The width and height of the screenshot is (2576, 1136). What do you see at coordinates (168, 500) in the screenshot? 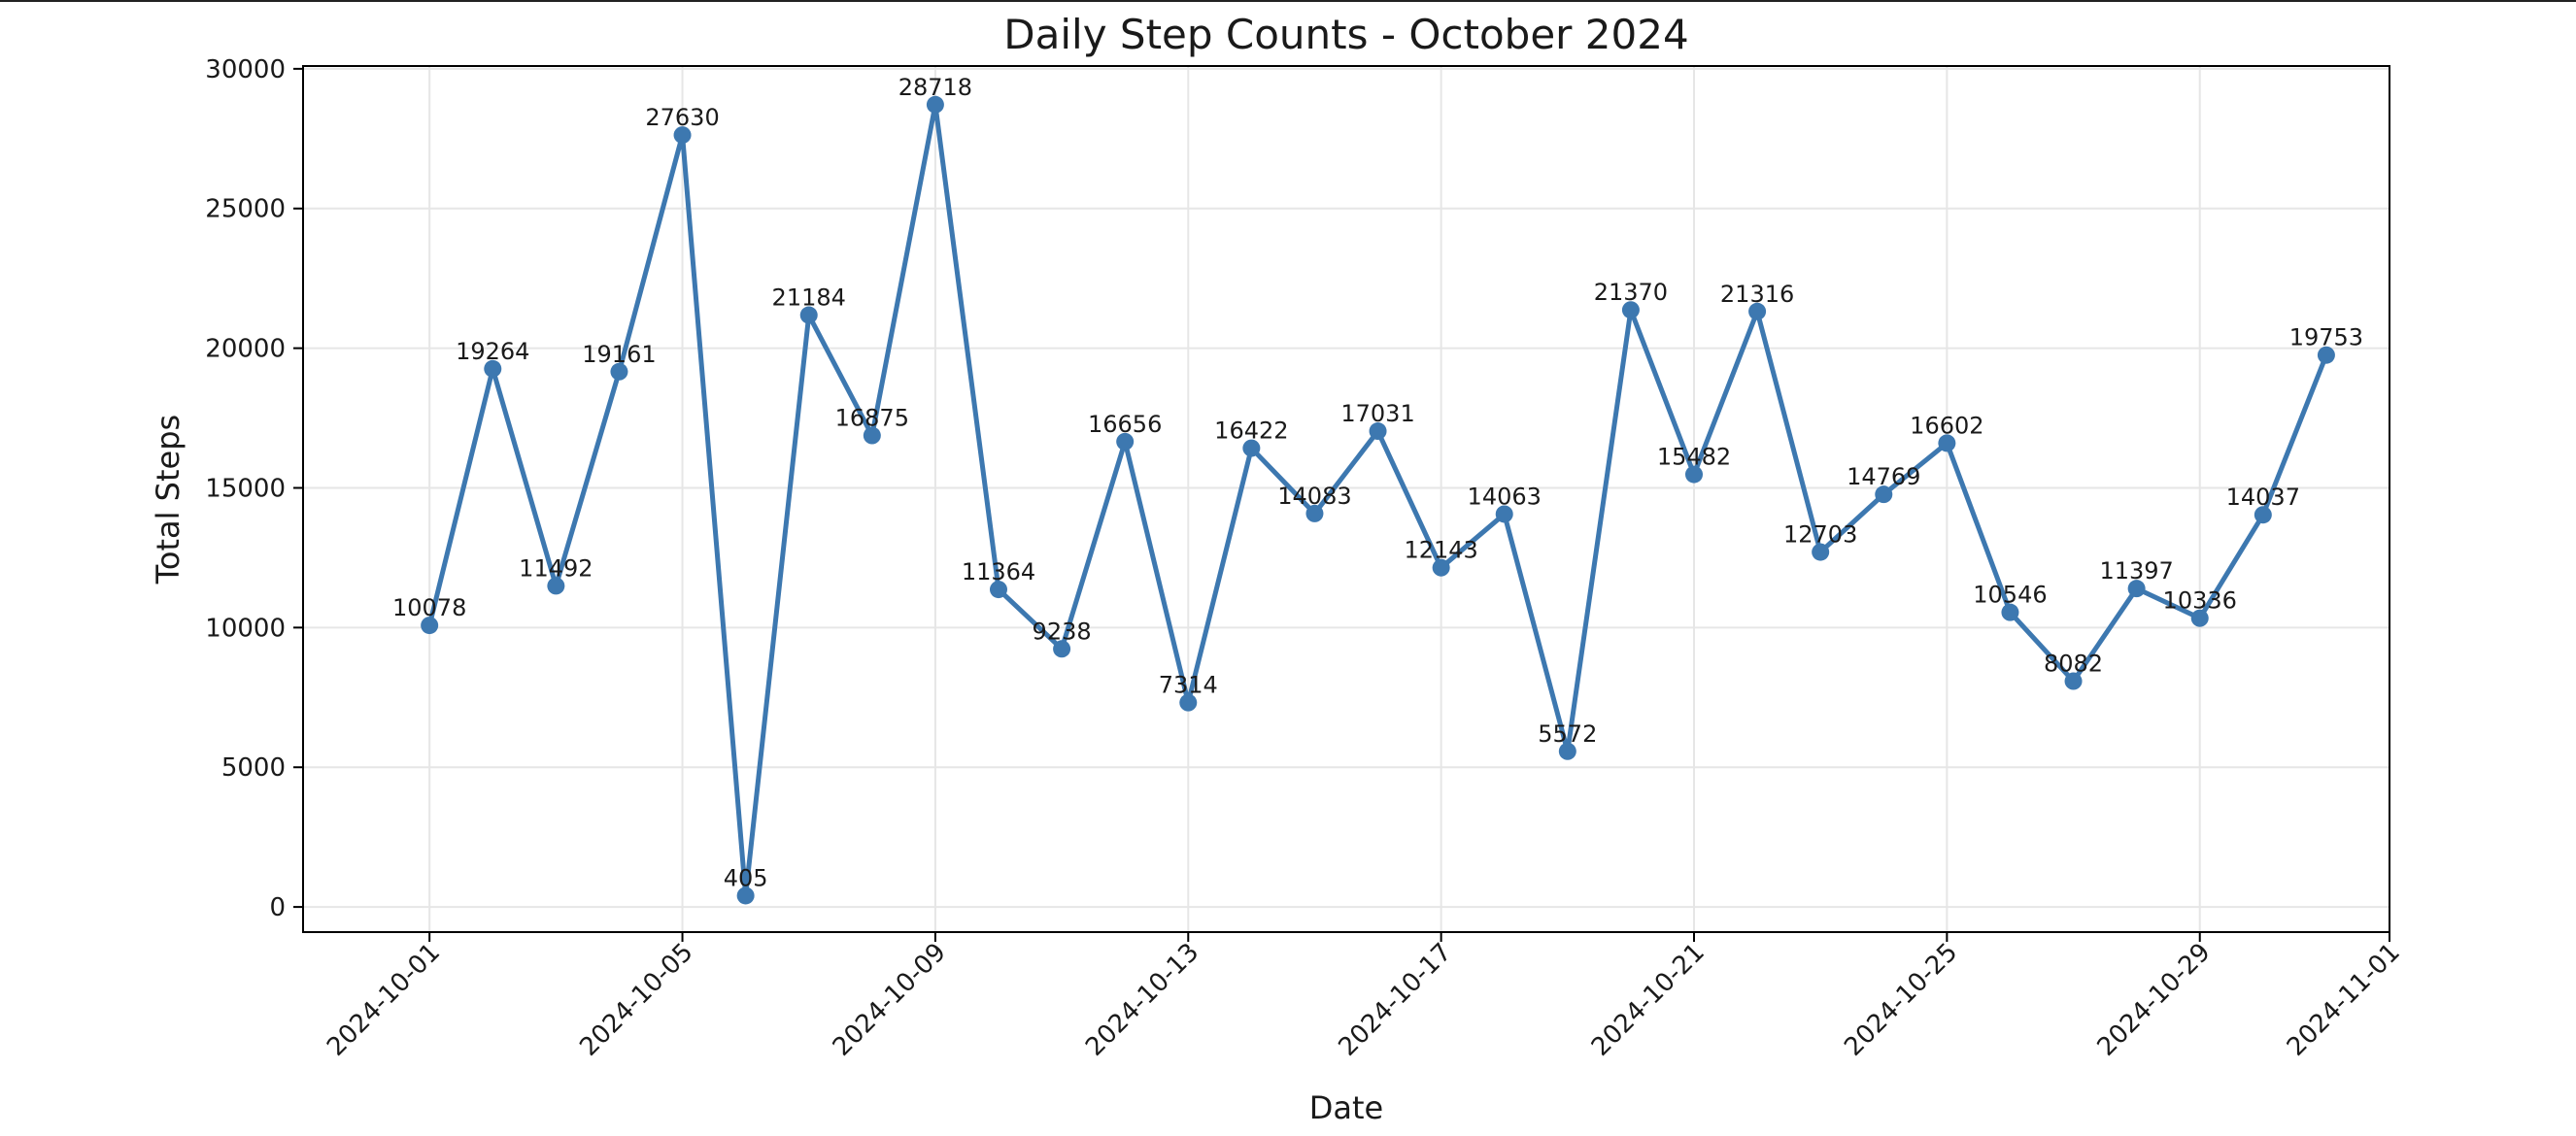
I see `y-axis-label: Total Steps` at bounding box center [168, 500].